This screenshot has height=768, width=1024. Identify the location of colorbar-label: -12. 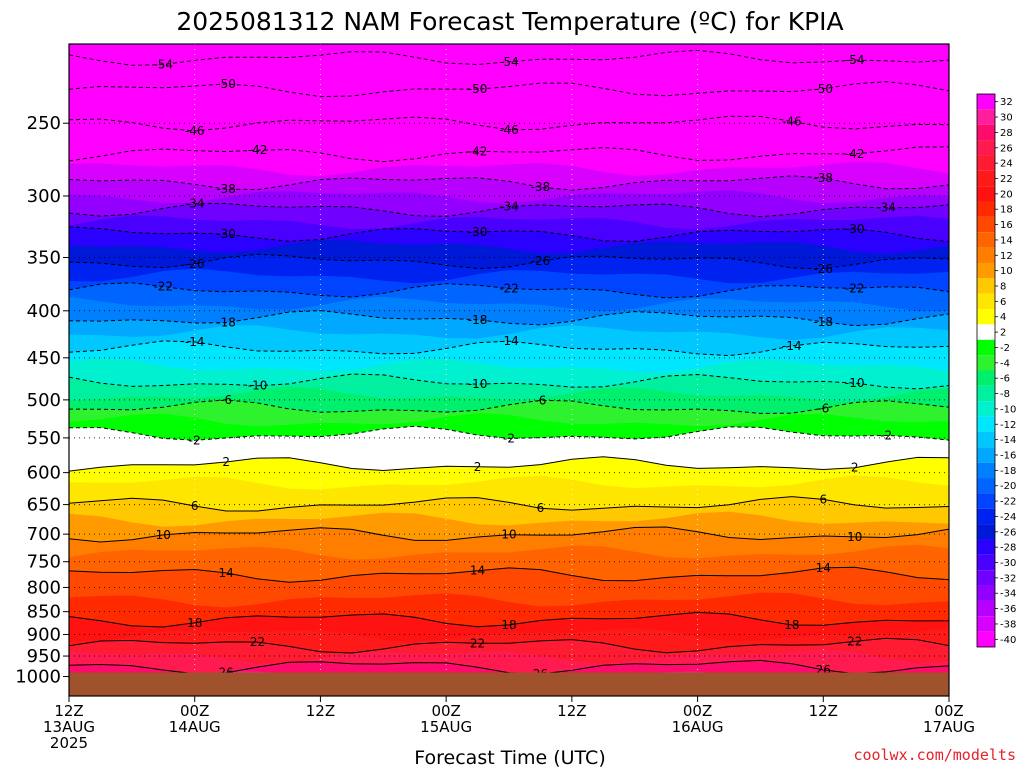
(1008, 425).